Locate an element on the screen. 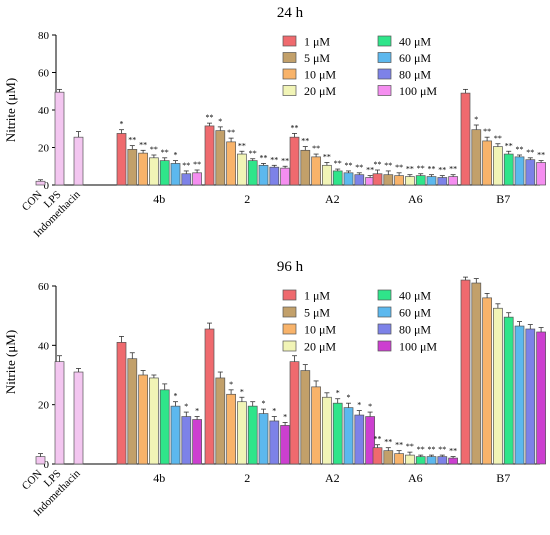 The width and height of the screenshot is (550, 535). y-tick-label: 40 is located at coordinates (44, 346).